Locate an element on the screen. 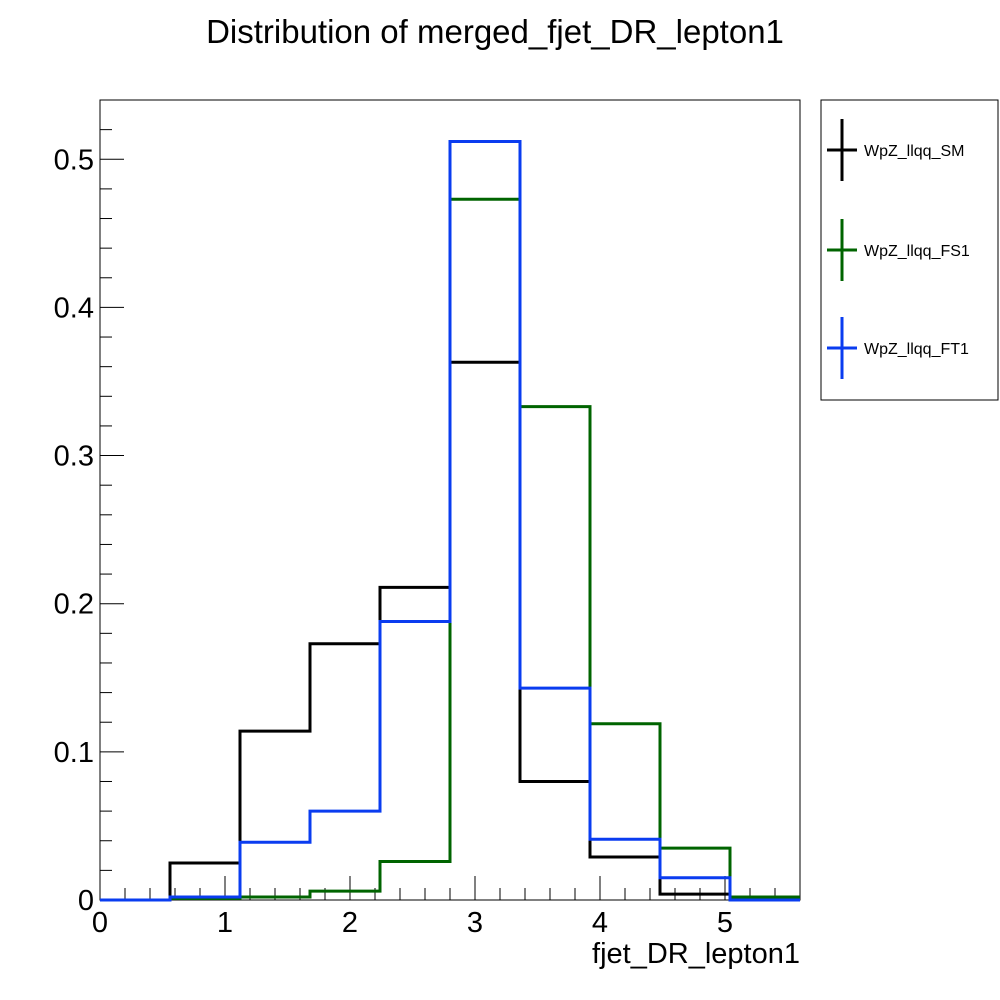  y-tick-label: 0.4 is located at coordinates (74, 308).